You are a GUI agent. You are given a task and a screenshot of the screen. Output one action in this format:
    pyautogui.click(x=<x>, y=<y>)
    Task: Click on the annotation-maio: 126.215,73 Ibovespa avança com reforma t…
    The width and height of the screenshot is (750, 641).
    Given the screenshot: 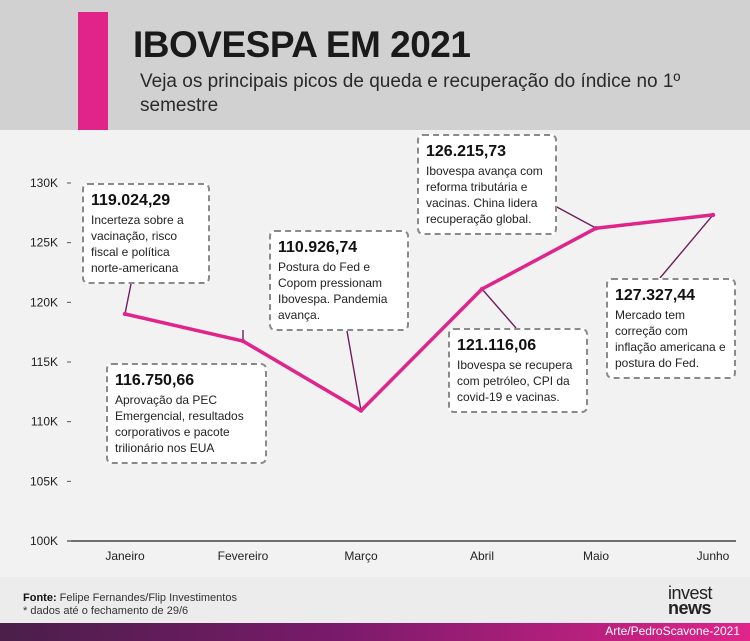 What is the action you would take?
    pyautogui.click(x=487, y=184)
    